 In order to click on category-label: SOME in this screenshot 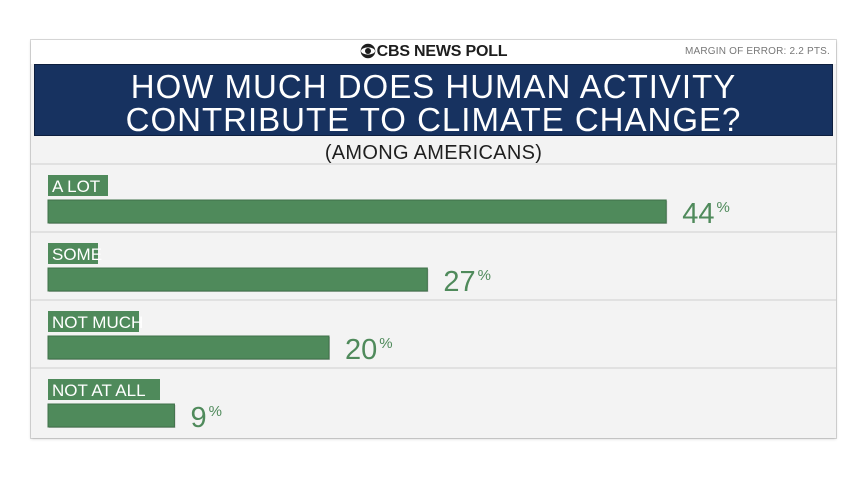, I will do `click(77, 254)`.